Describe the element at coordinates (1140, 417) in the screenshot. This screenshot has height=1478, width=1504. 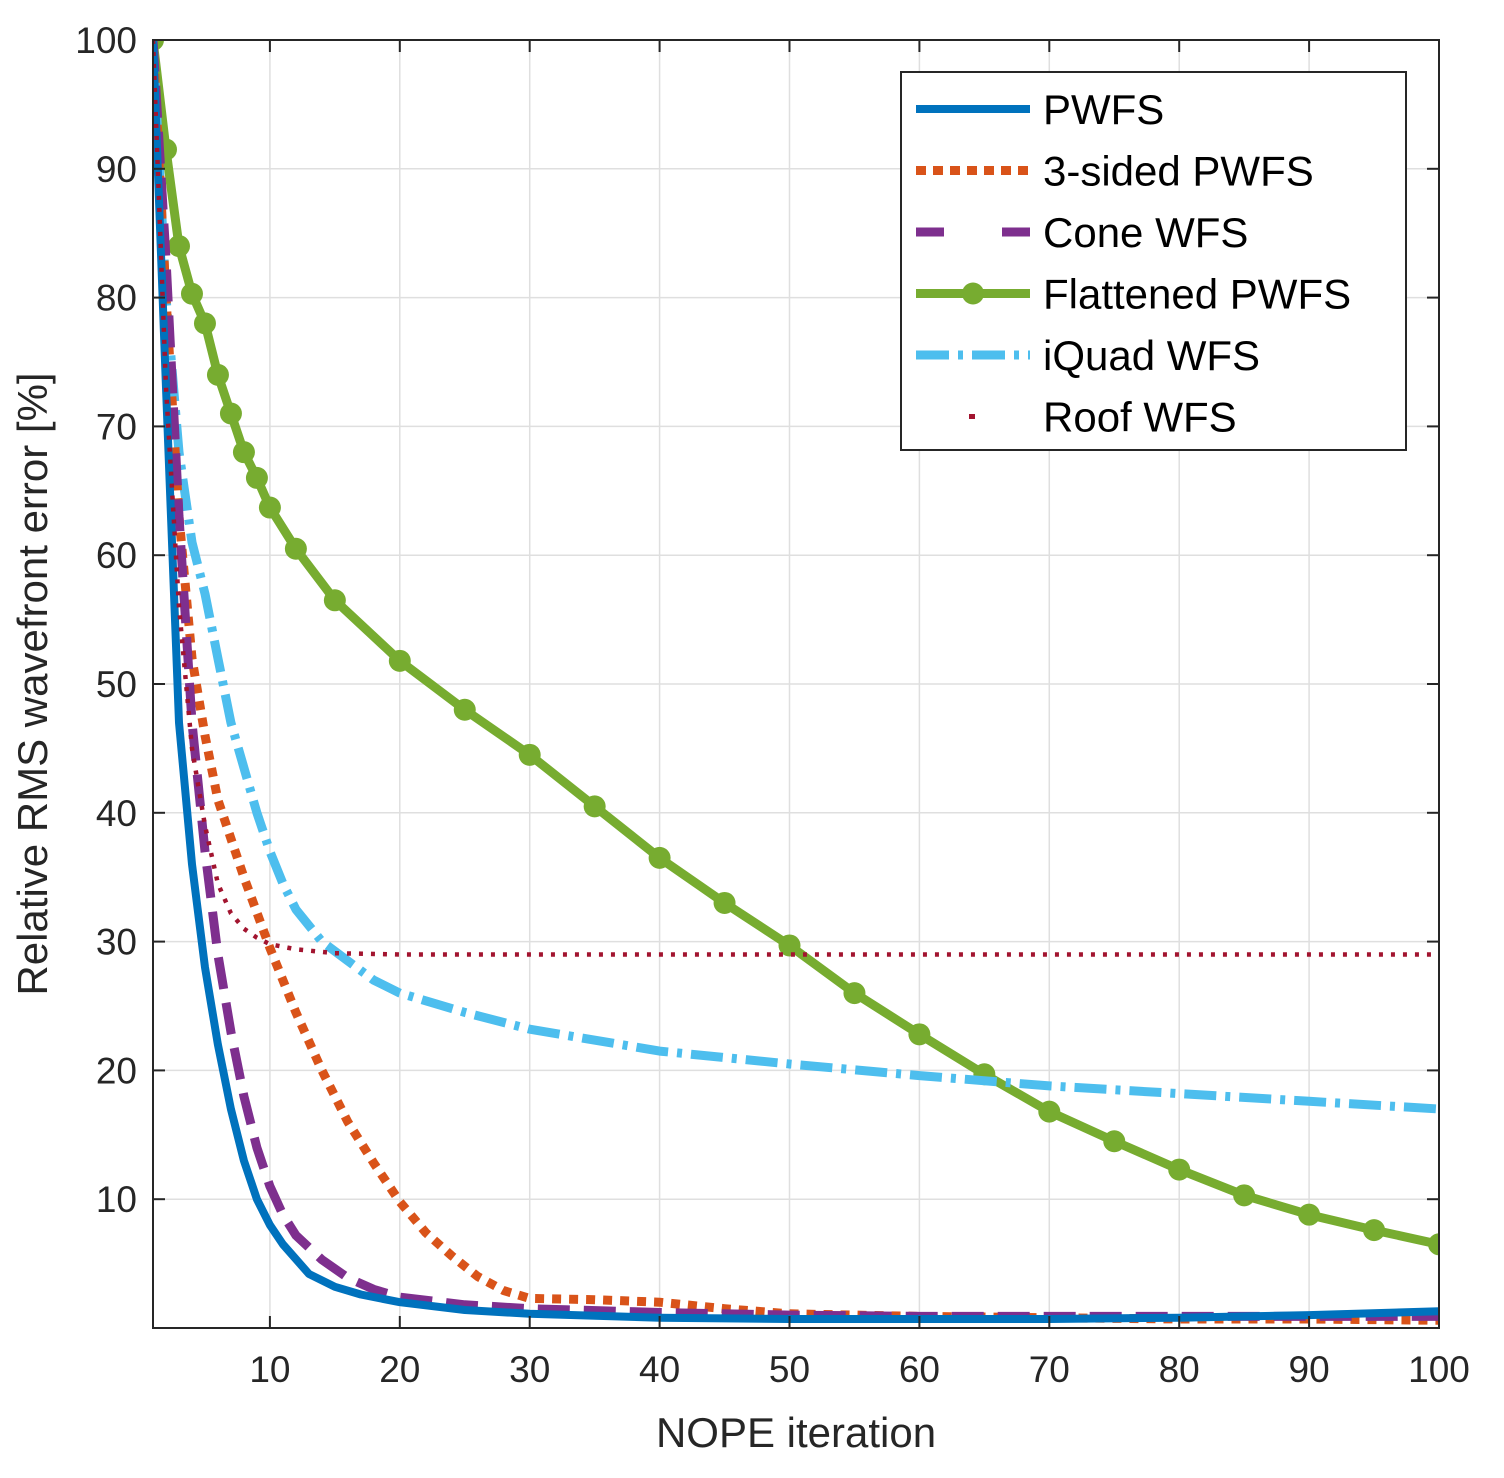
I see `legend-label: Roof WFS` at that location.